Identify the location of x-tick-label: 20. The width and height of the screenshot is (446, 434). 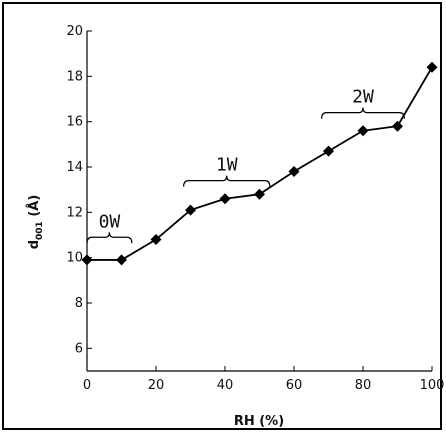
(156, 385).